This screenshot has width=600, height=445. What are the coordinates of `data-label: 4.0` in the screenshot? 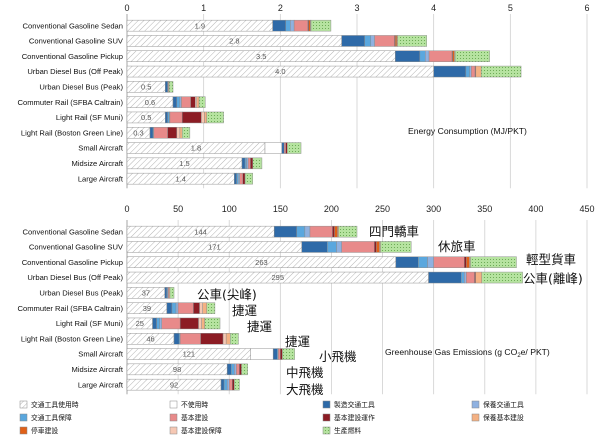 It's located at (280, 71).